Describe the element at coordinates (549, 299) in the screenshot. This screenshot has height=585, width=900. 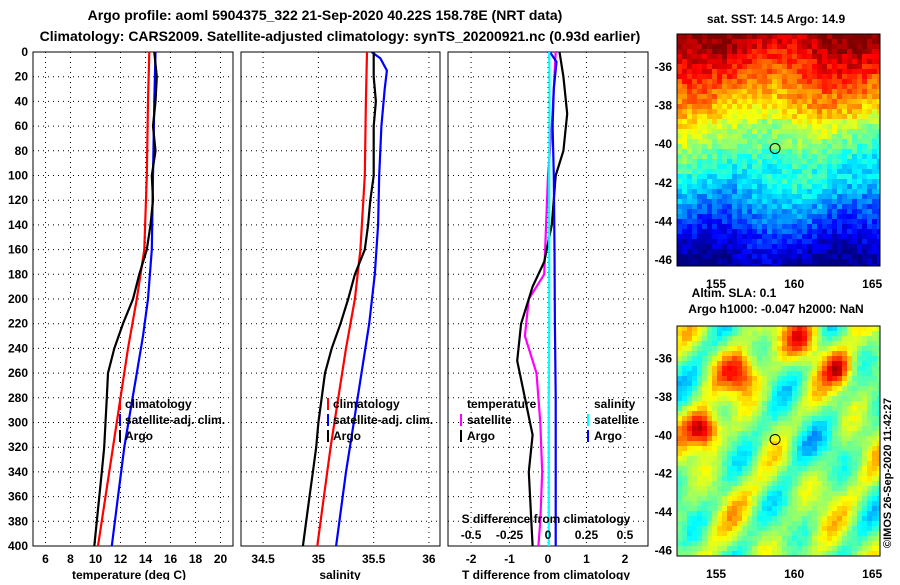
I see `series-line-salinity-argo` at that location.